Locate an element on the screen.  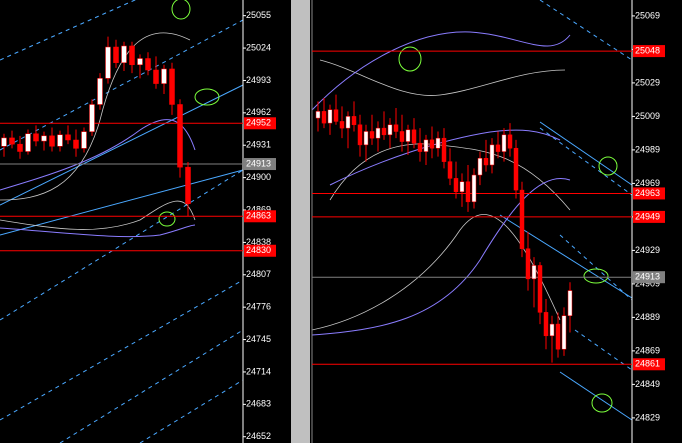
y-tick-label: 24929 is located at coordinates (647, 250).